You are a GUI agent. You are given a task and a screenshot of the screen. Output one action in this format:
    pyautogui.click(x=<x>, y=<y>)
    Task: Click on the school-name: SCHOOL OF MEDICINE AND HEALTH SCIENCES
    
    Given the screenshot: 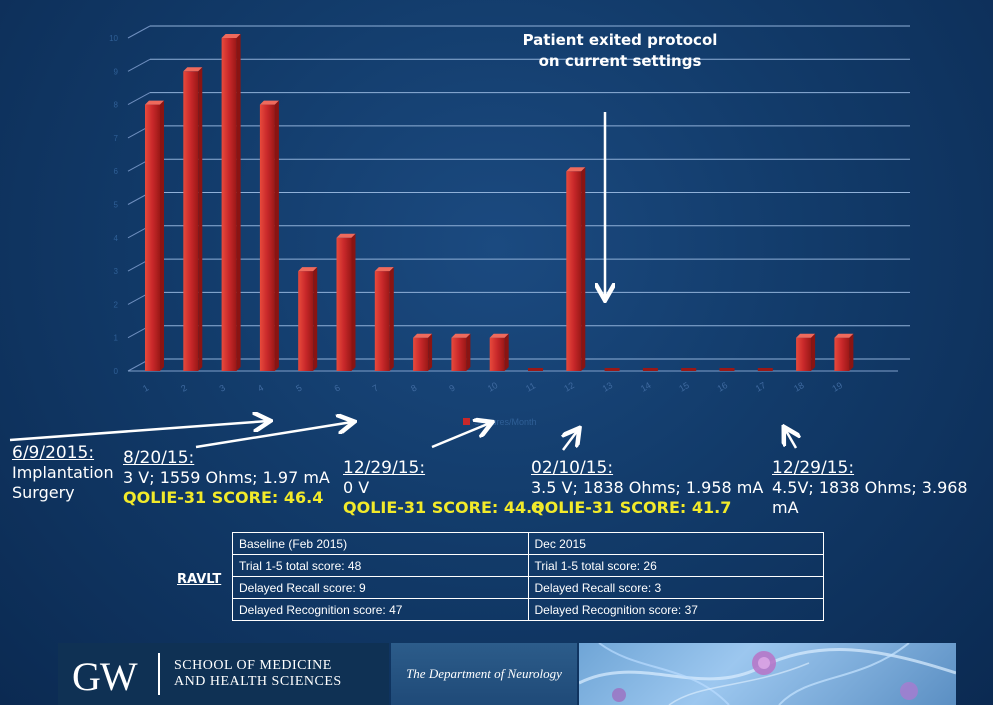 What is the action you would take?
    pyautogui.click(x=258, y=674)
    